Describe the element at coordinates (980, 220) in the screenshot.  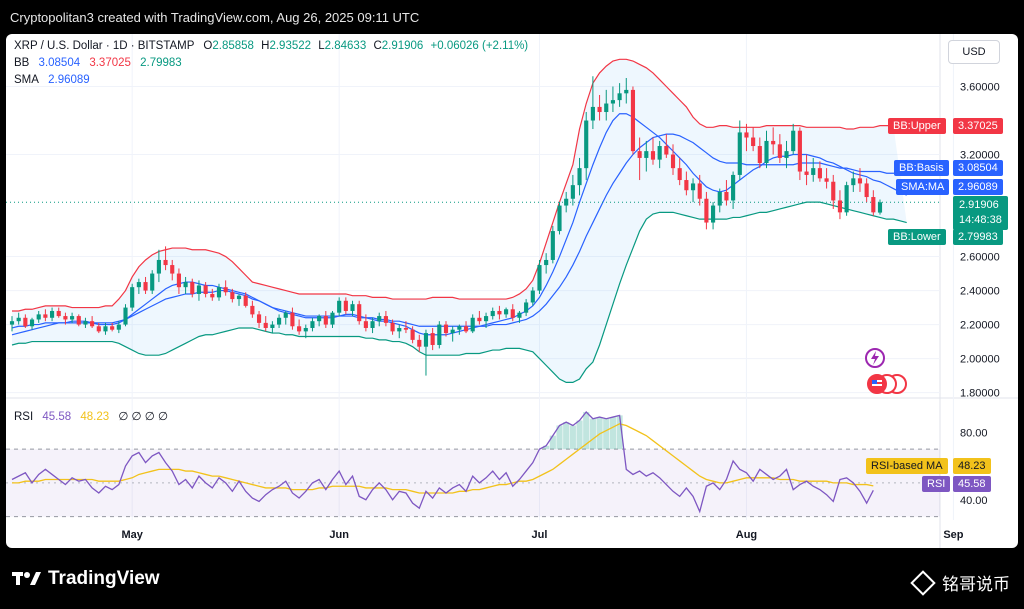
I see `bar-countdown: 14:48:38` at that location.